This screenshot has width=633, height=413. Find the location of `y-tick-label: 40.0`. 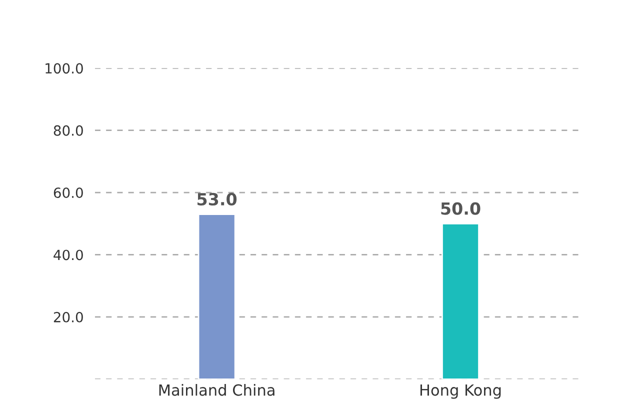

y-tick-label: 40.0 is located at coordinates (68, 255).